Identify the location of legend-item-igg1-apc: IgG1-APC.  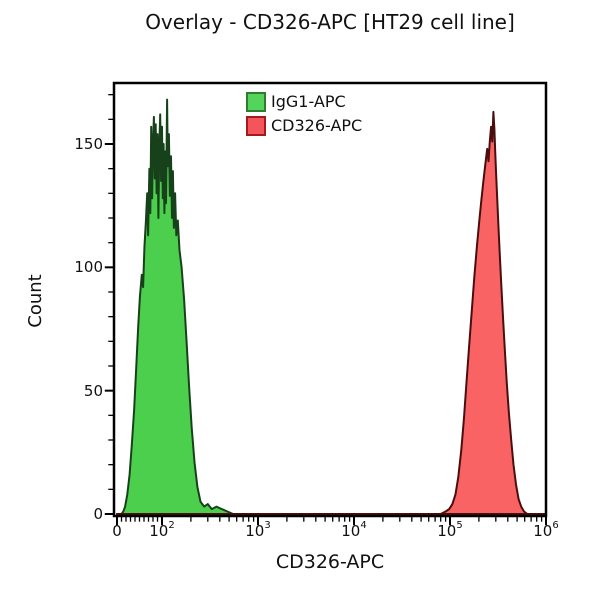
(304, 101).